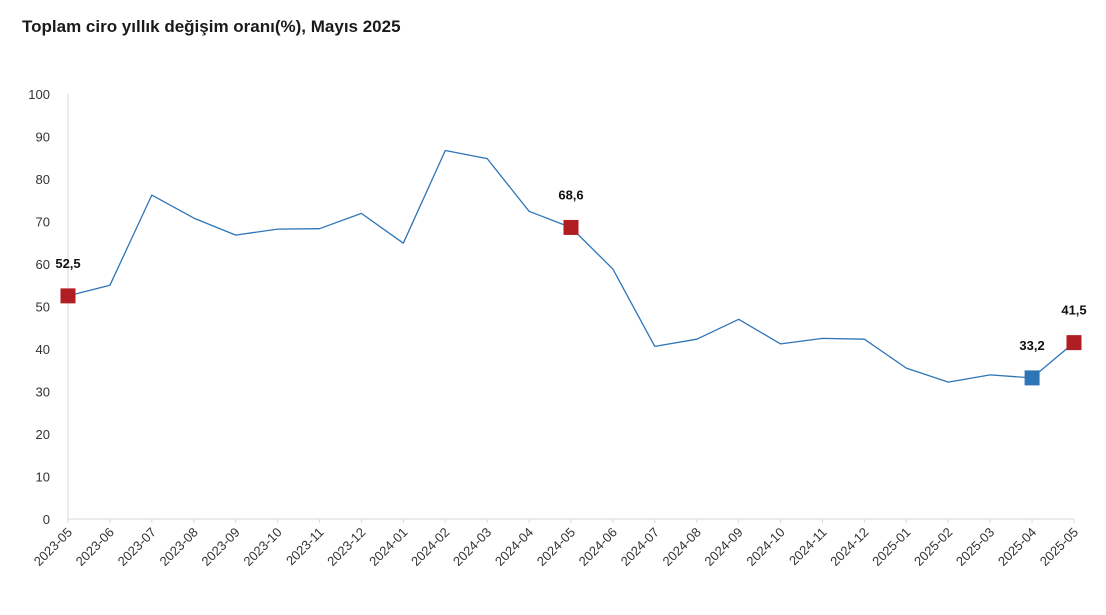 The image size is (1106, 615). Describe the element at coordinates (95, 547) in the screenshot. I see `x-tick-label: 2023-06` at that location.